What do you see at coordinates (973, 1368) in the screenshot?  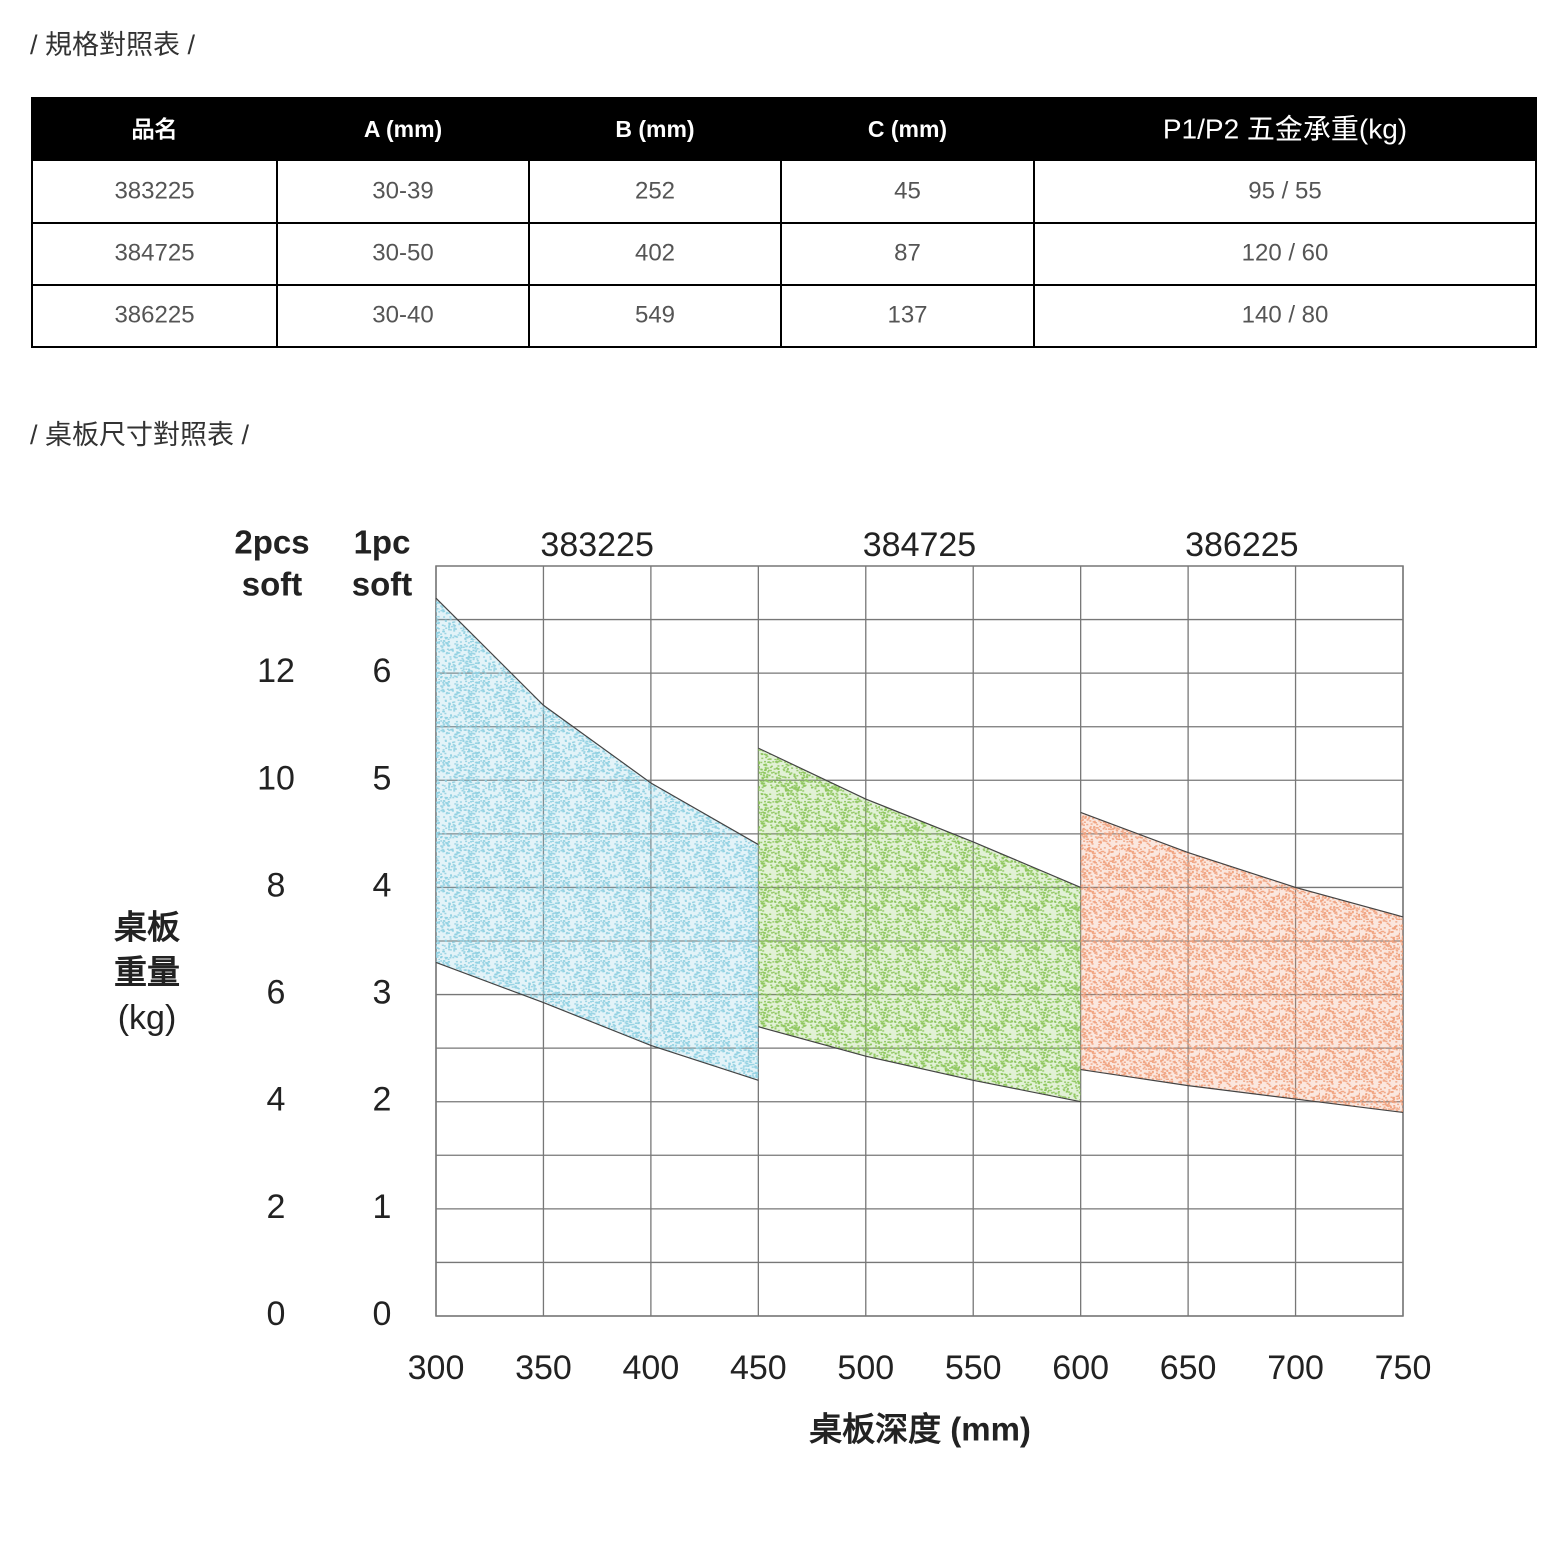 I see `x-tick-label: 550` at bounding box center [973, 1368].